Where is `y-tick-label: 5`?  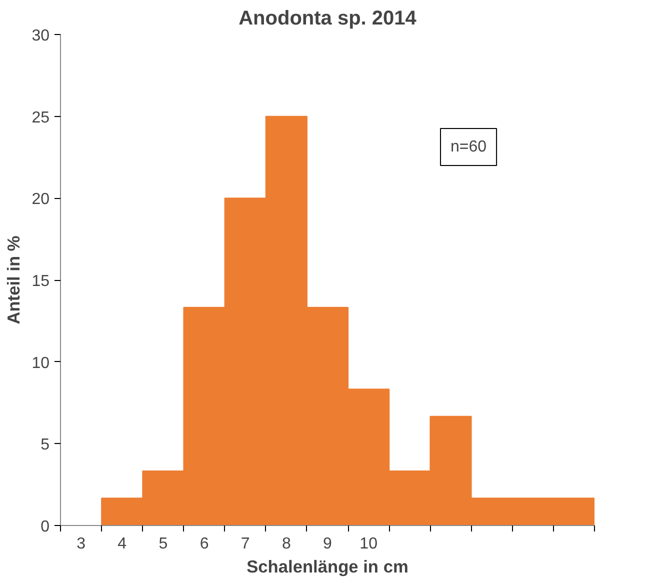
y-tick-label: 5 is located at coordinates (45, 445).